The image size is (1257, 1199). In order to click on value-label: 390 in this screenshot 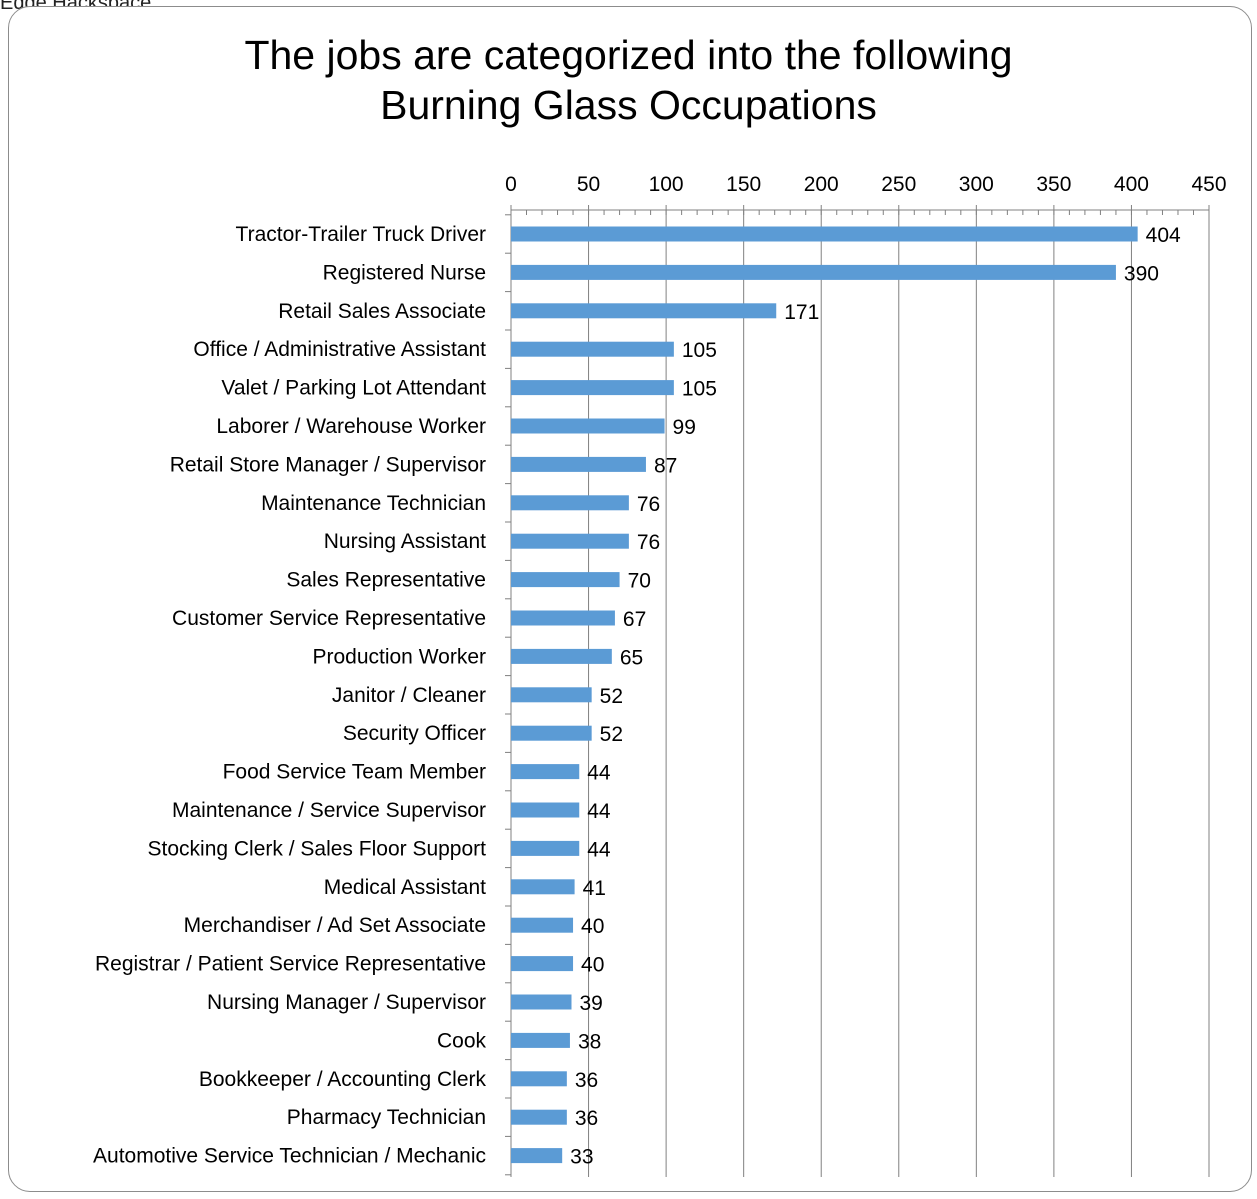, I will do `click(1141, 273)`.